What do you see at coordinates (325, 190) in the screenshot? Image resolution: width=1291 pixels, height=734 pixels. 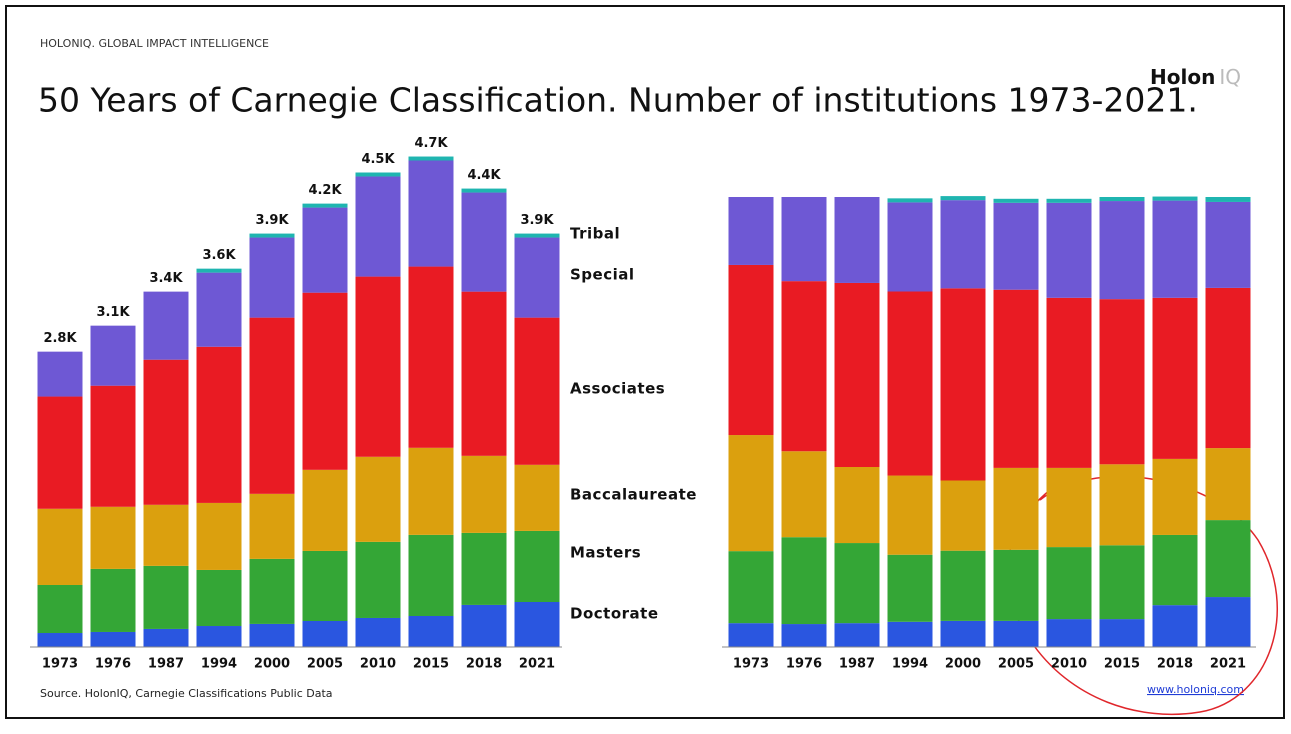 I see `total-label: 4.2K` at bounding box center [325, 190].